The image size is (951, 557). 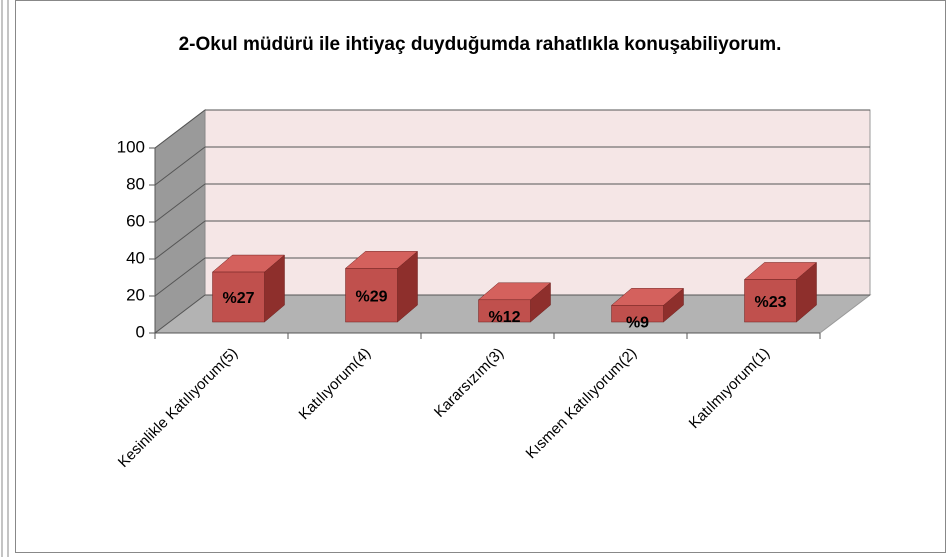 What do you see at coordinates (135, 220) in the screenshot?
I see `y-tick-label: 60` at bounding box center [135, 220].